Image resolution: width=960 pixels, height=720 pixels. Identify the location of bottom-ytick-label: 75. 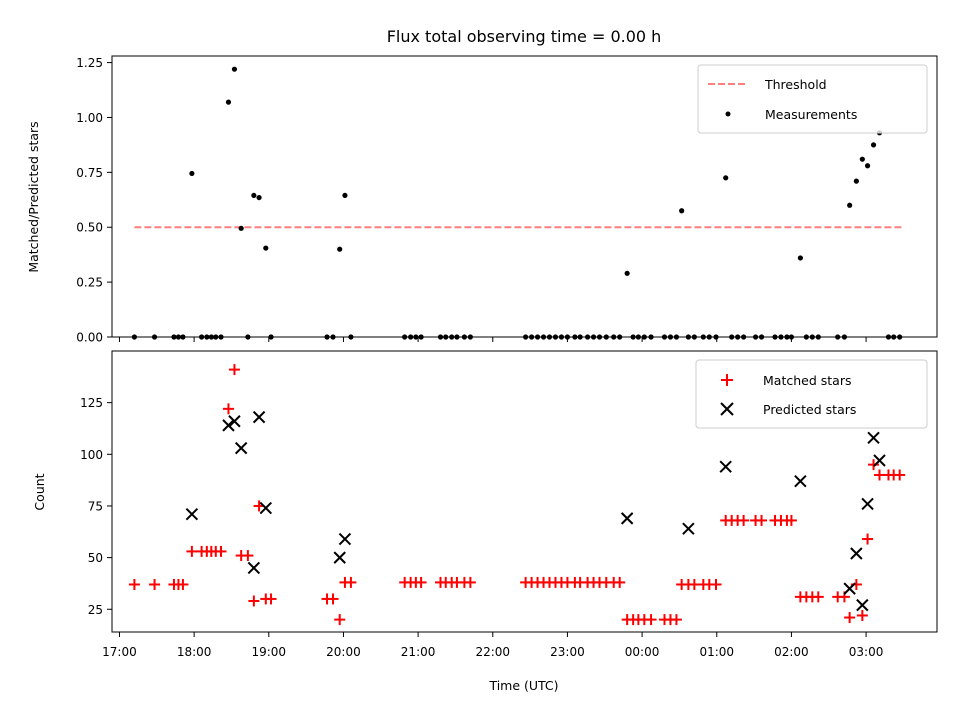
(95, 506).